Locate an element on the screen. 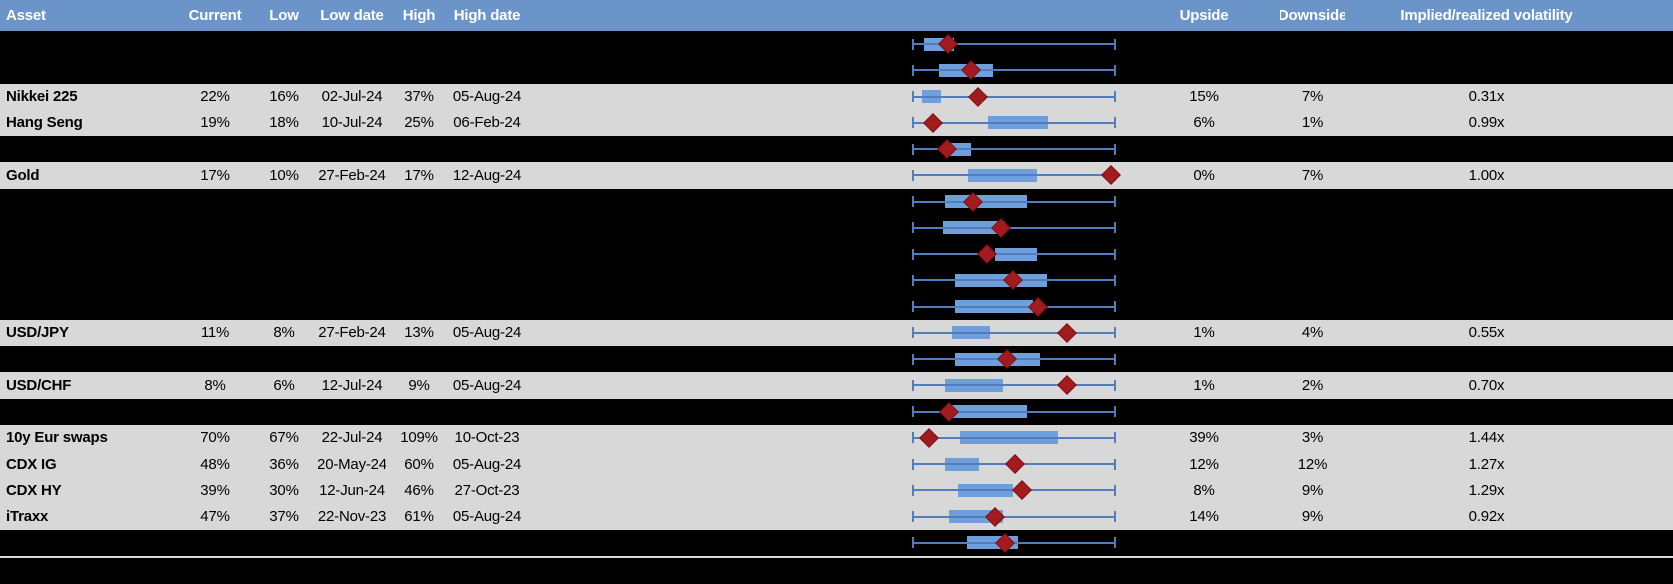 The image size is (1673, 584). high-date-cell: 05-Aug-24 is located at coordinates (487, 97).